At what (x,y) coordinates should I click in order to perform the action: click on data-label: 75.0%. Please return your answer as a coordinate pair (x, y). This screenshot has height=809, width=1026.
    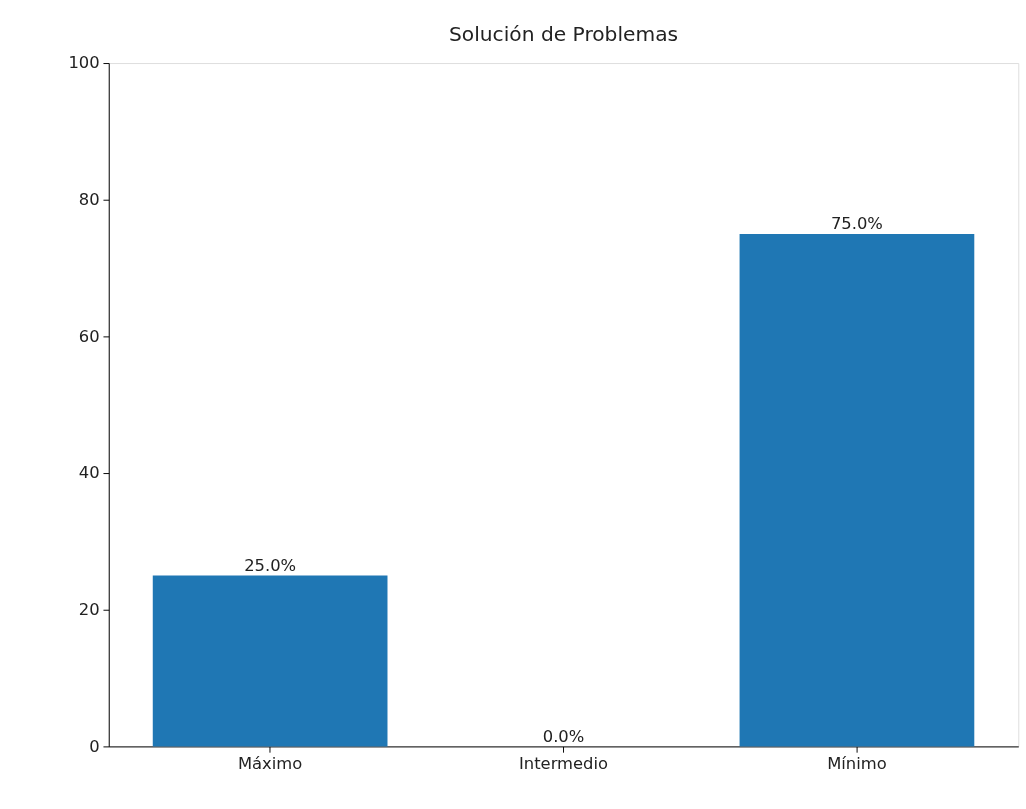
    Looking at the image, I should click on (856, 224).